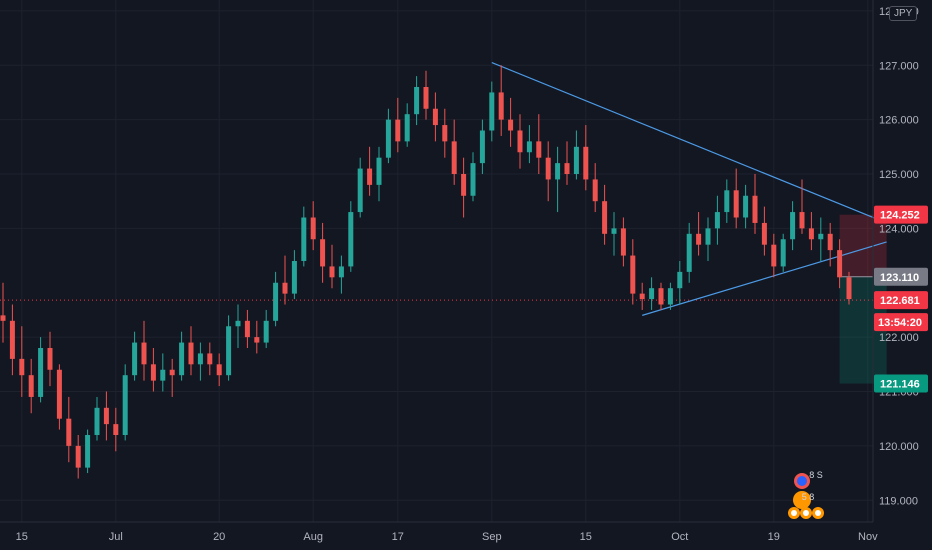 The width and height of the screenshot is (932, 550). Describe the element at coordinates (868, 537) in the screenshot. I see `time-tick-label: Nov` at that location.